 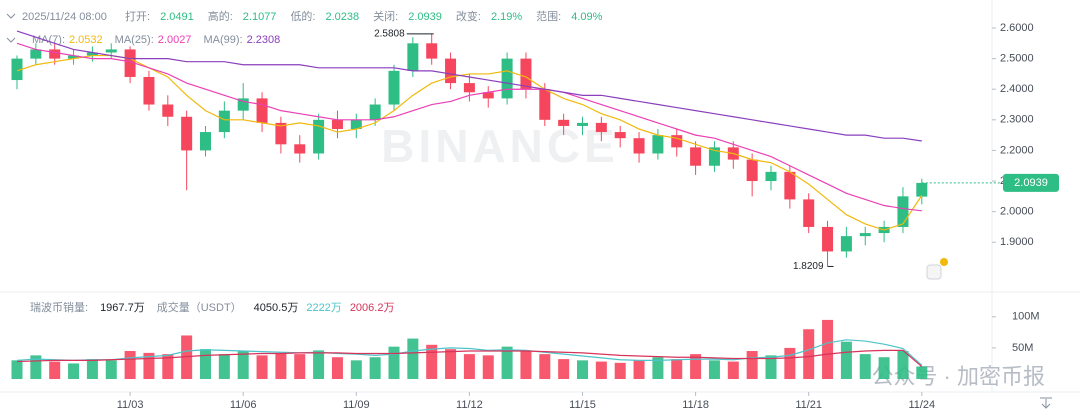 I want to click on stat-label: 高的:, so click(x=220, y=16).